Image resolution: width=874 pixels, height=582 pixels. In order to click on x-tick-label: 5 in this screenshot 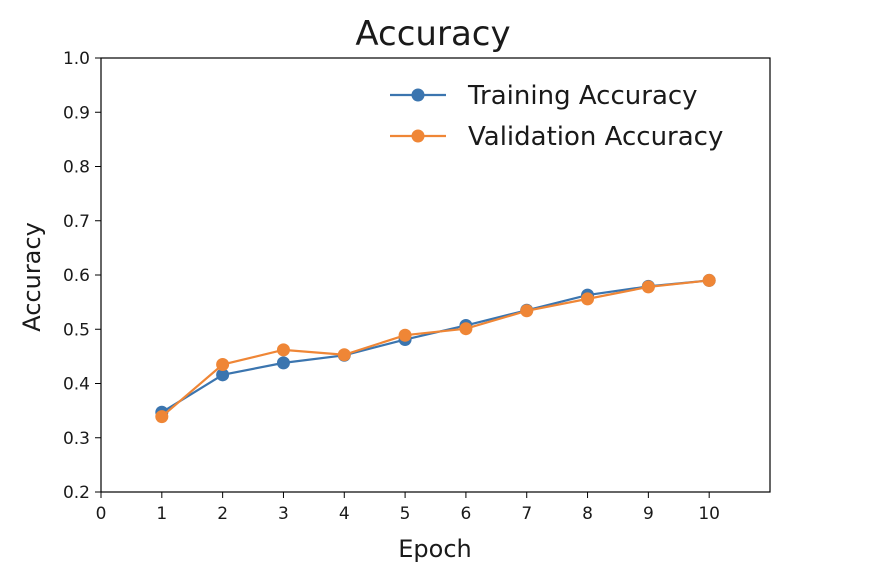, I will do `click(405, 514)`.